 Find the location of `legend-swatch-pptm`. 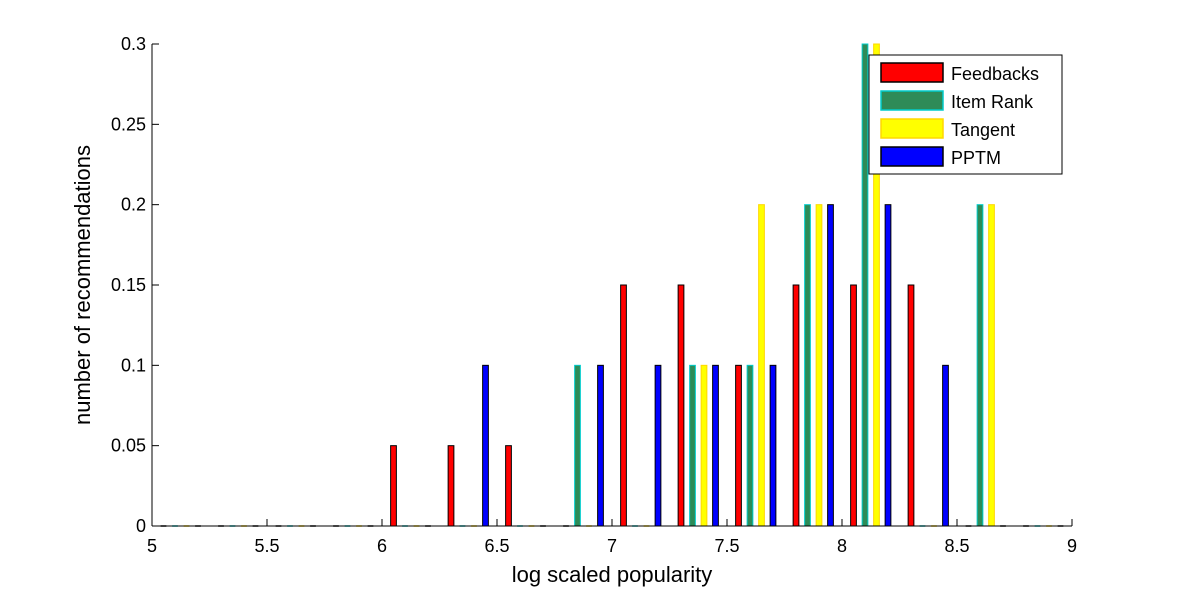

legend-swatch-pptm is located at coordinates (912, 156).